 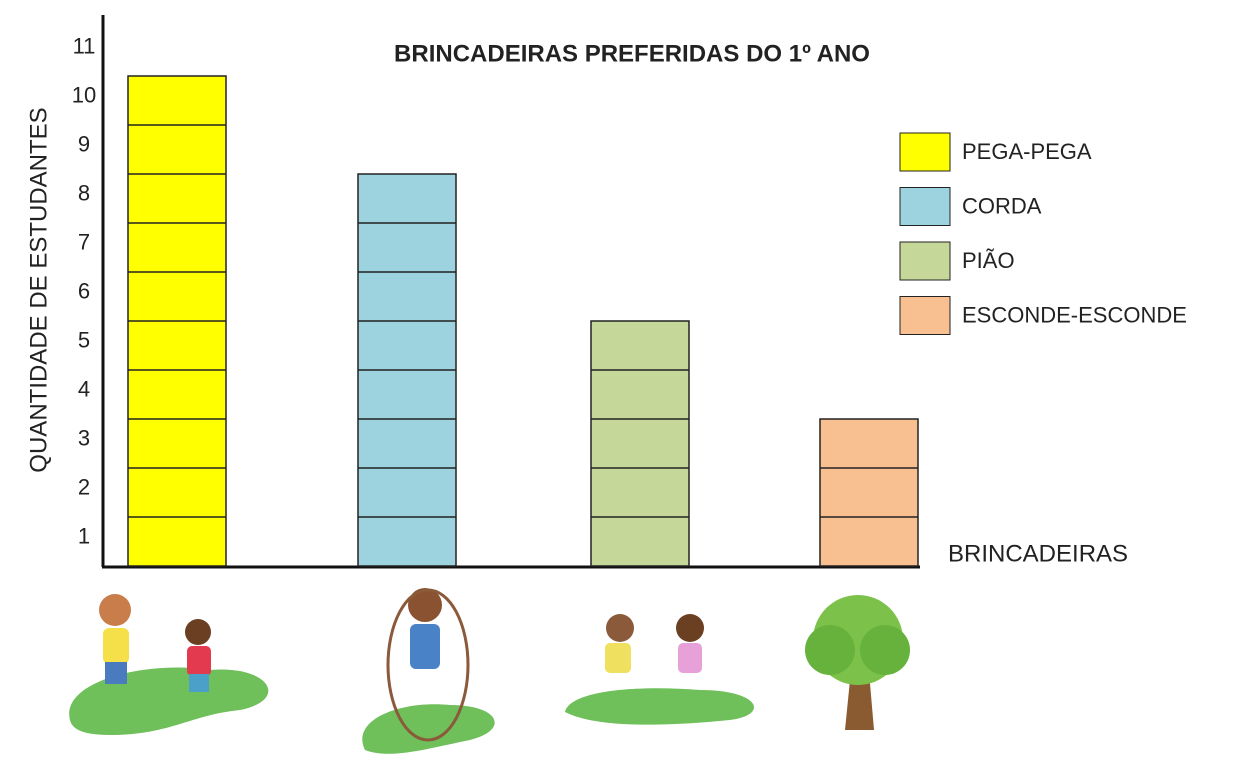 I want to click on y-tick-label: 5, so click(x=84, y=339).